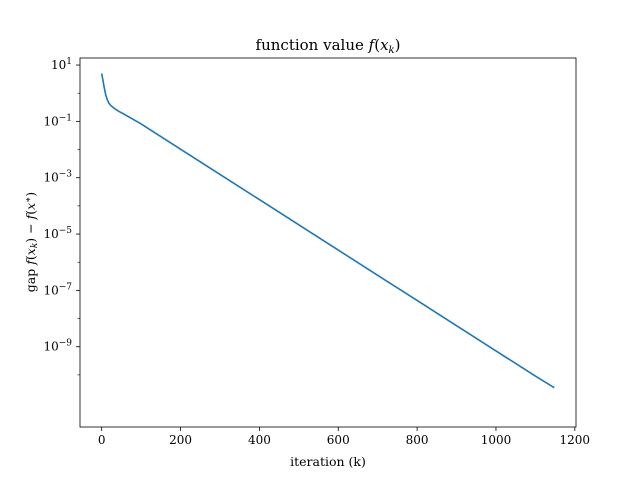 The image size is (640, 480). What do you see at coordinates (259, 440) in the screenshot?
I see `x-tick-label-400: 400` at bounding box center [259, 440].